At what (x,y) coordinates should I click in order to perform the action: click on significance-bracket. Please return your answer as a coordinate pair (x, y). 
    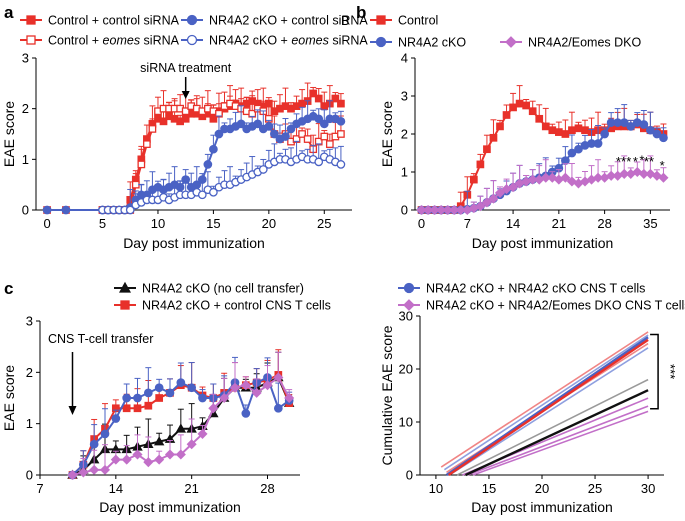
    Looking at the image, I should click on (654, 371).